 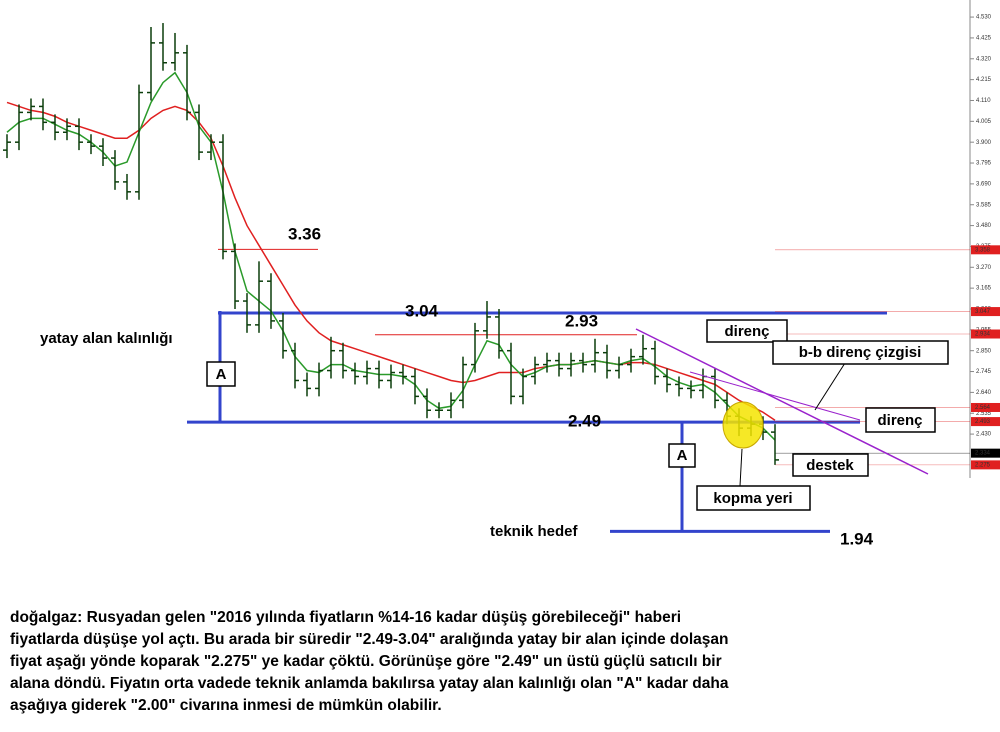 I want to click on y-tick-label: 4.005, so click(x=984, y=122).